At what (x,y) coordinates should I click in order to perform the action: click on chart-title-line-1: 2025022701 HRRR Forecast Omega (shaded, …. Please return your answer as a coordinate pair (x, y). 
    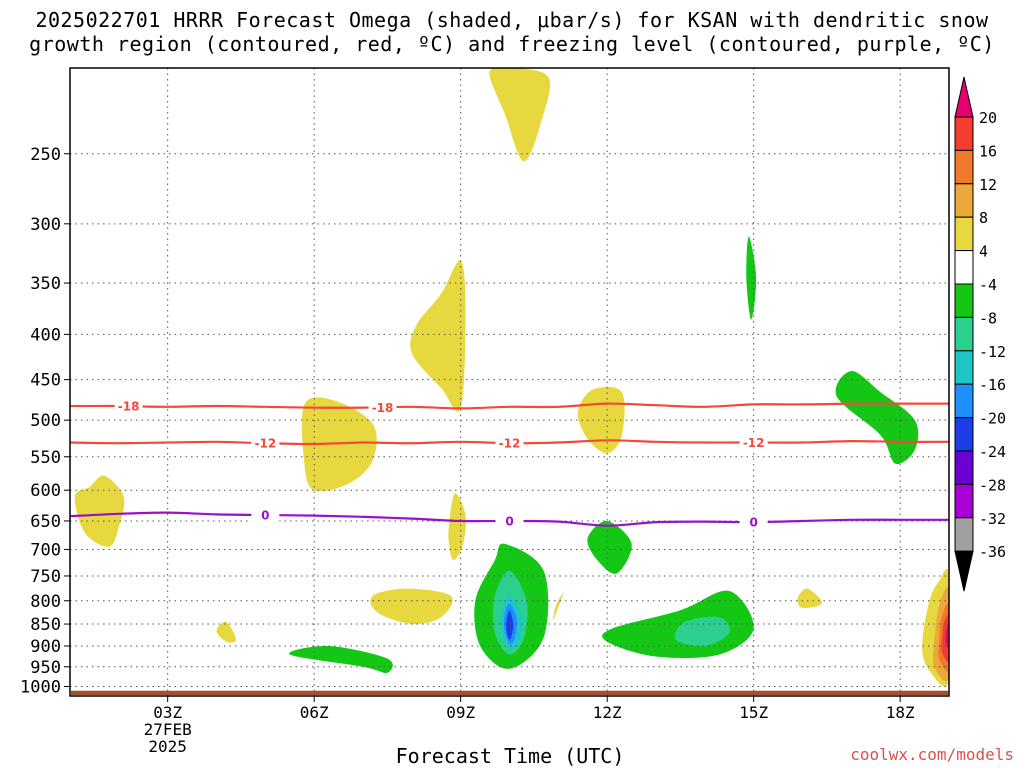
    Looking at the image, I should click on (512, 20).